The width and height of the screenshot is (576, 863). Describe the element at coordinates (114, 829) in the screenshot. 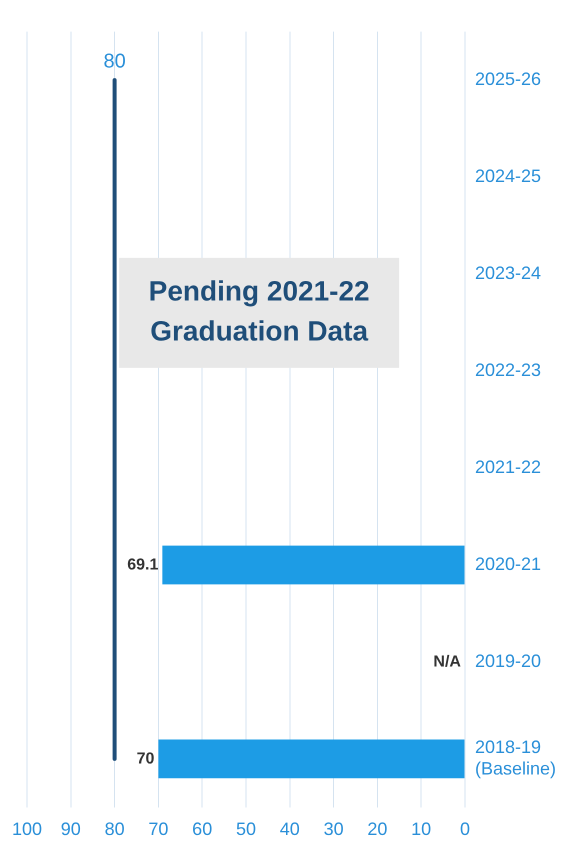

I see `x-tick-label: 80` at that location.